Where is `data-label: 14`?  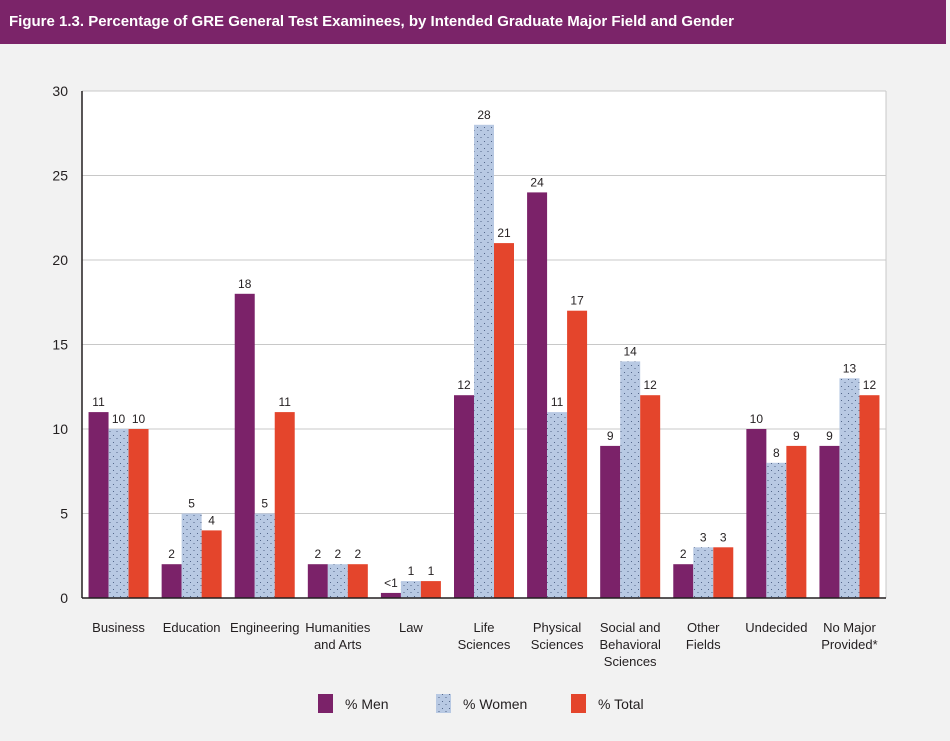 data-label: 14 is located at coordinates (631, 351).